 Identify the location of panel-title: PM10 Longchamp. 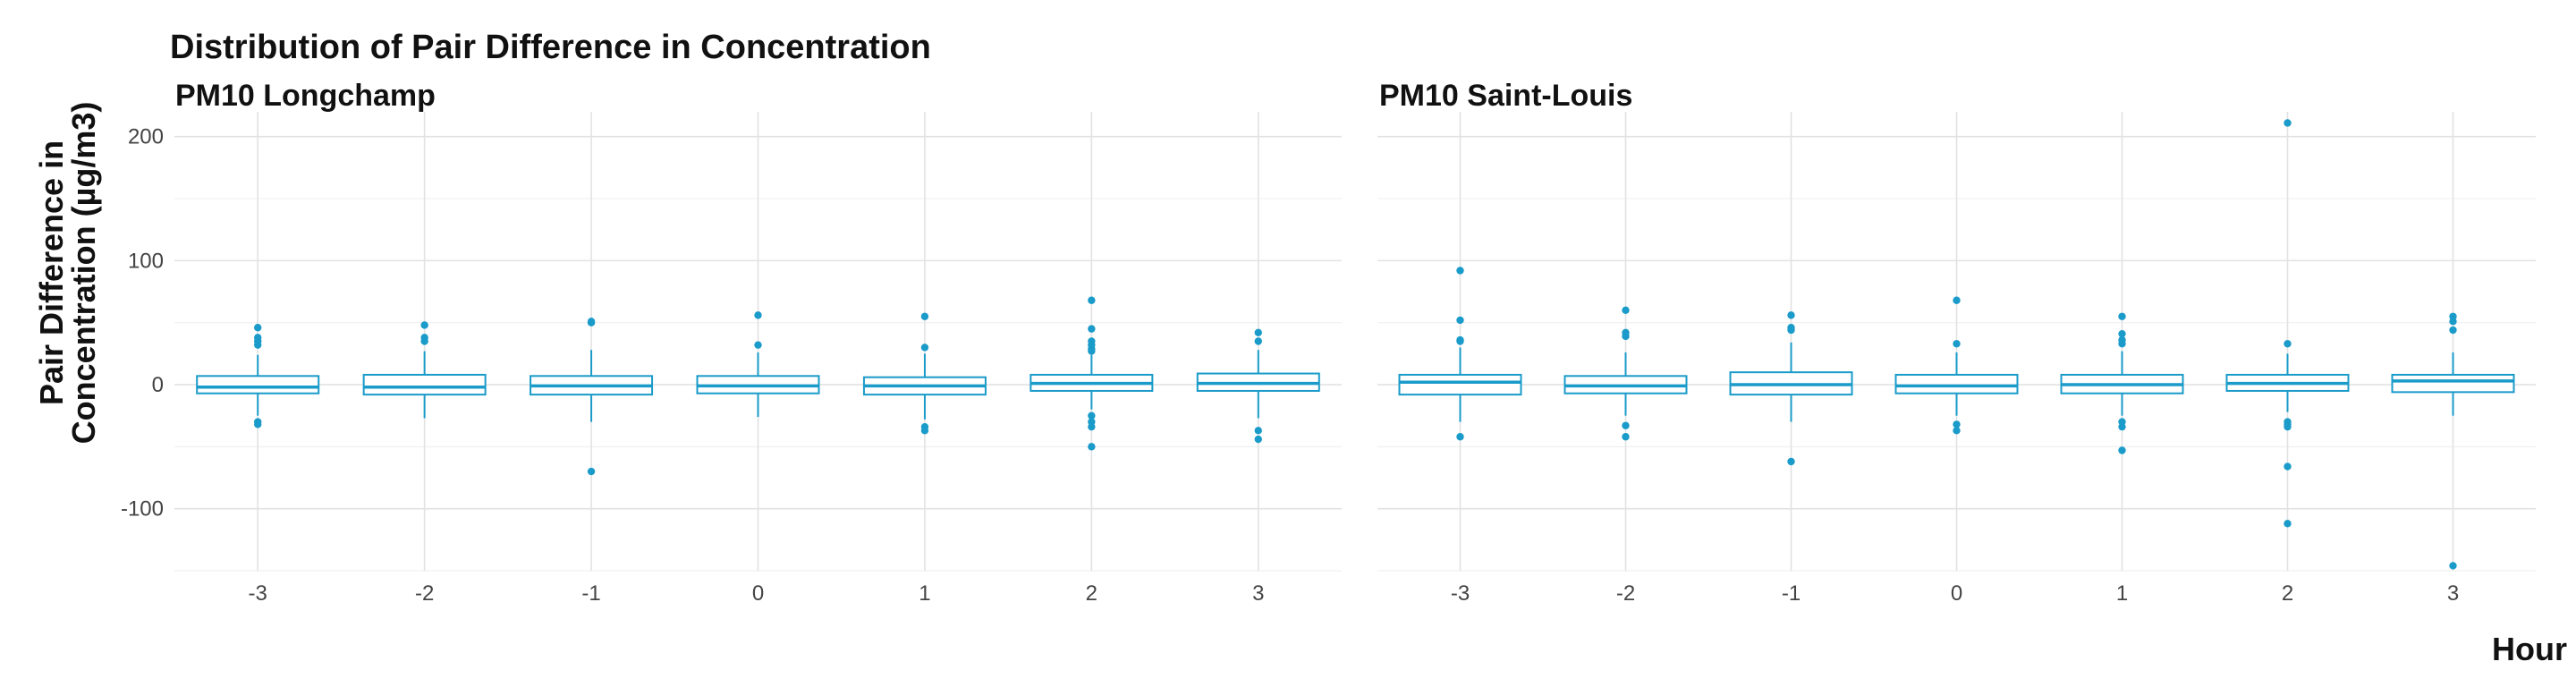
(305, 96).